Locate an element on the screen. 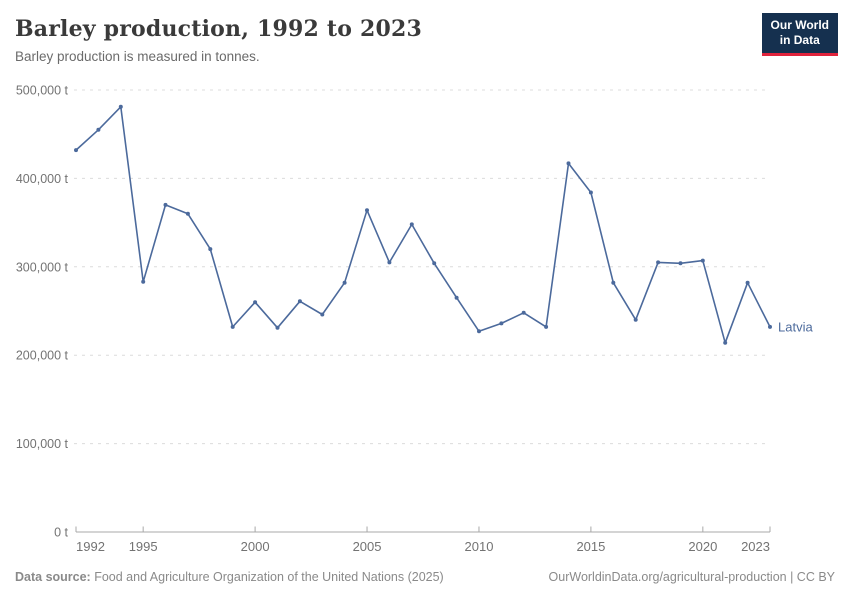 The height and width of the screenshot is (600, 850). x-tick-label: 1995 is located at coordinates (143, 546).